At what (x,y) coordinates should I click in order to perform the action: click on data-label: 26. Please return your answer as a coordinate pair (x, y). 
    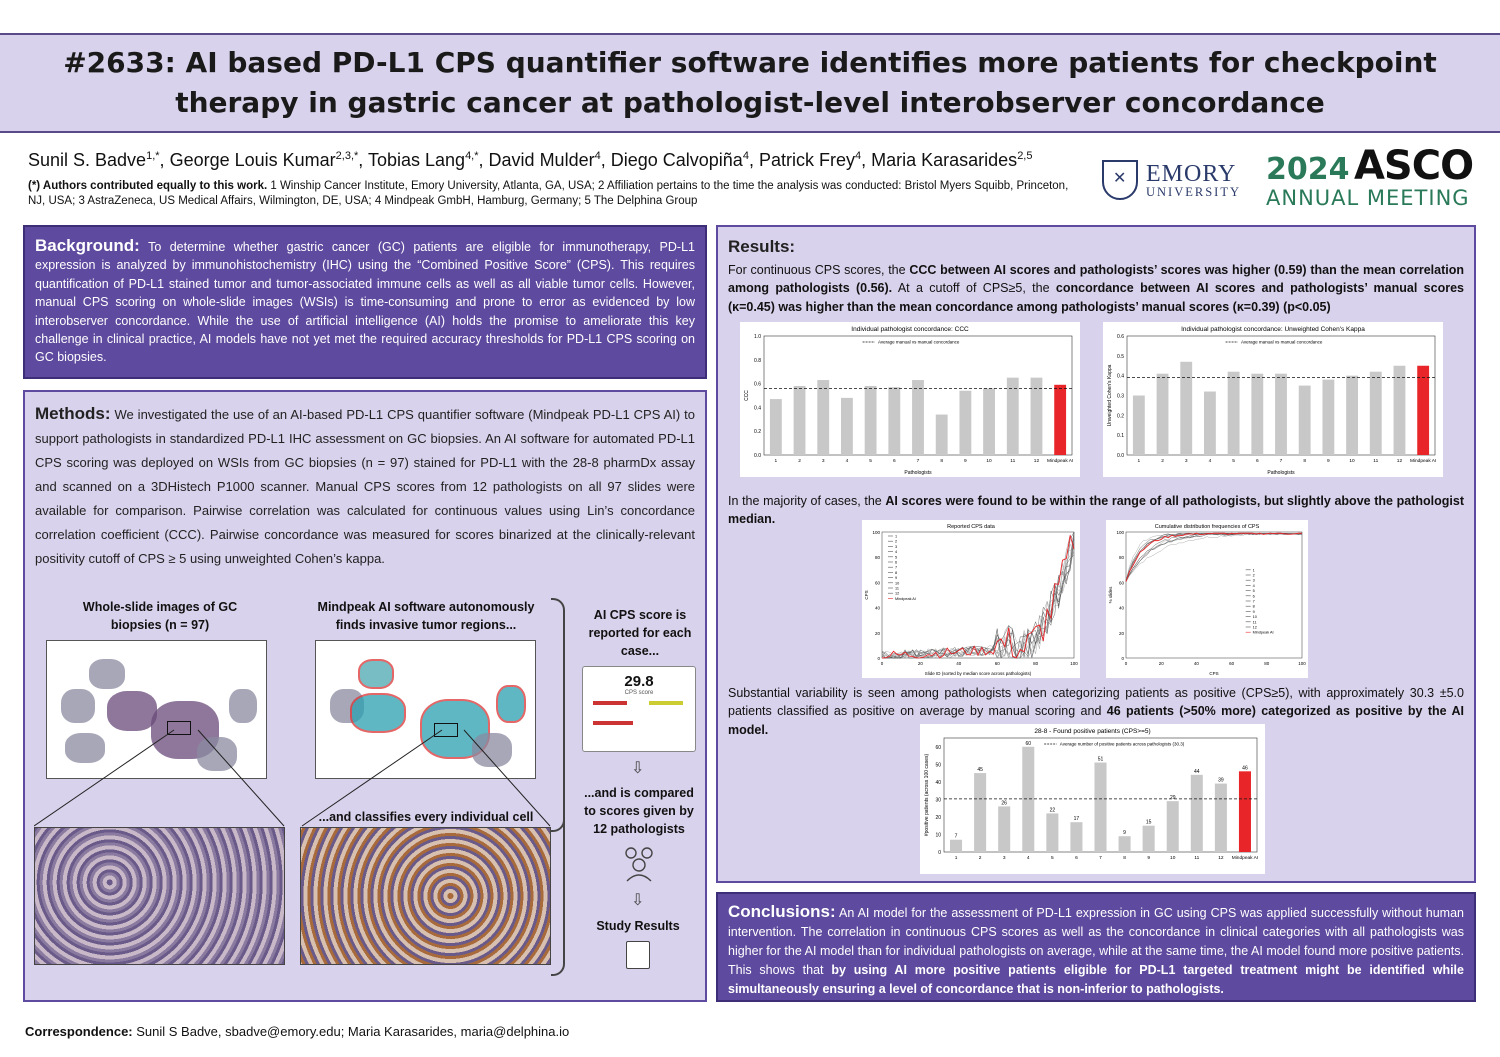
    Looking at the image, I should click on (1004, 803).